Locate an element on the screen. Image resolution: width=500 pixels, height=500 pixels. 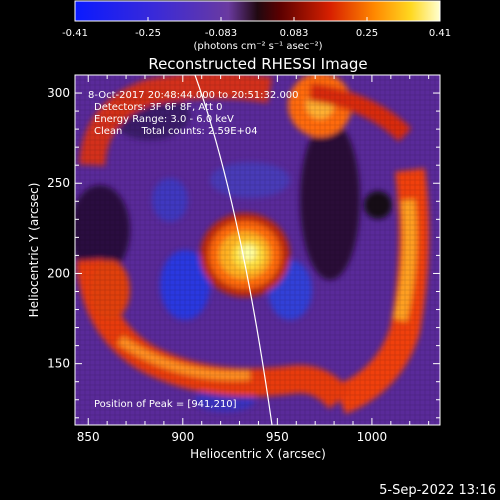
info-time-range: 8-Oct-2017 20:48:44.000 to 20:51:32.000 is located at coordinates (193, 95).